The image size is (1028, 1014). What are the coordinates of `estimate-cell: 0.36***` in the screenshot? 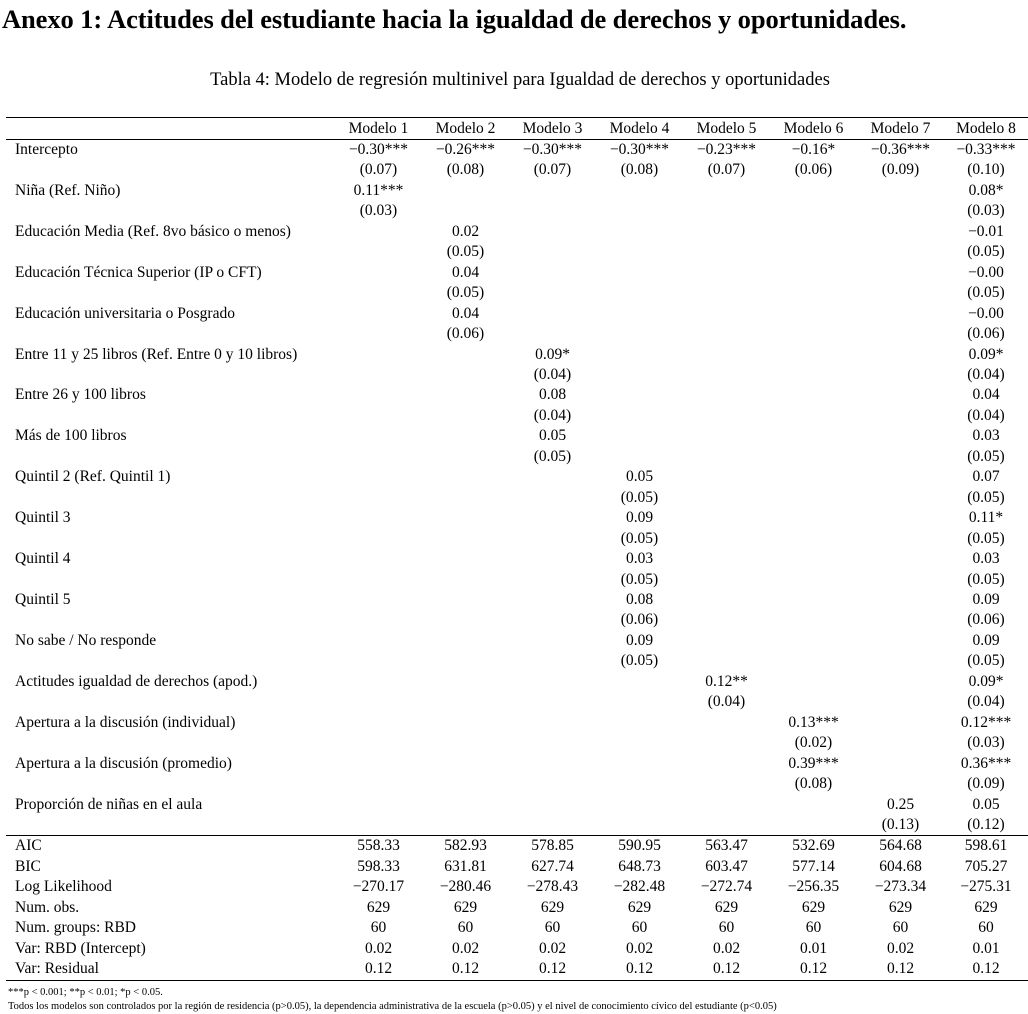 It's located at (986, 763).